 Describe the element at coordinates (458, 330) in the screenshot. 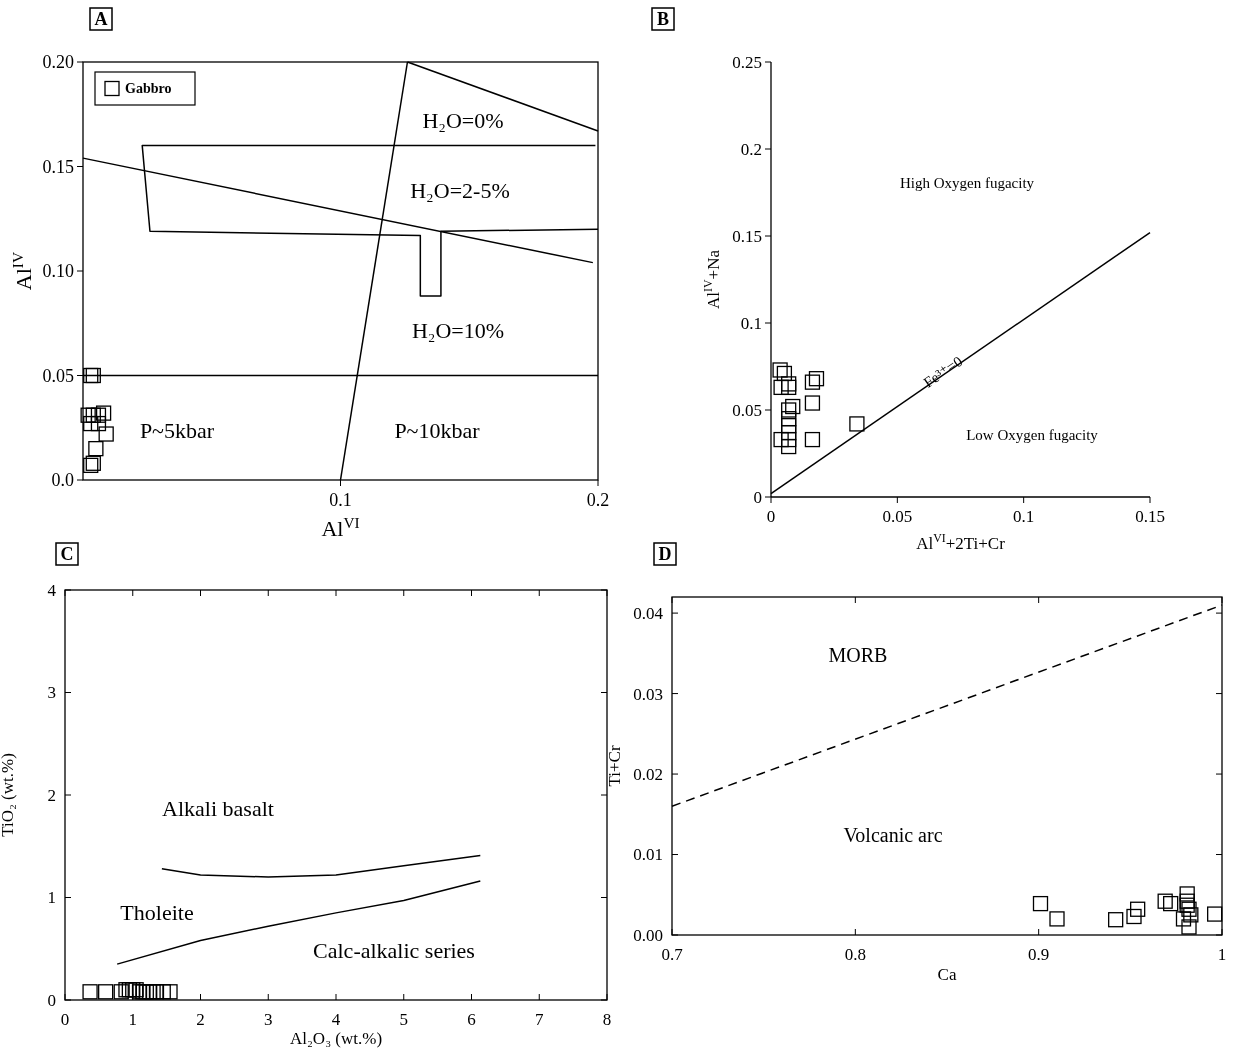

I see `annotation: H₂O=10%` at that location.